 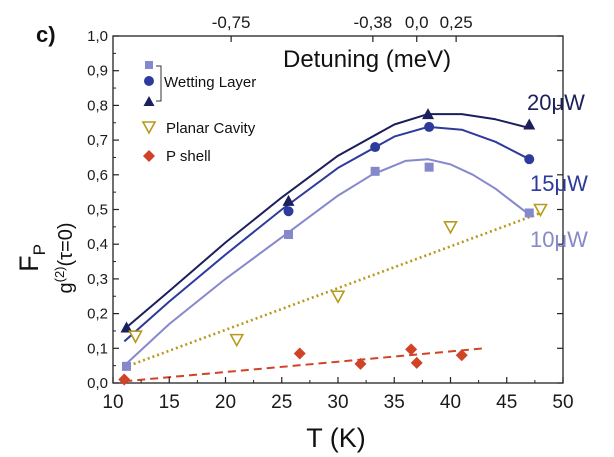 What do you see at coordinates (29, 263) in the screenshot?
I see `fp-main: F` at bounding box center [29, 263].